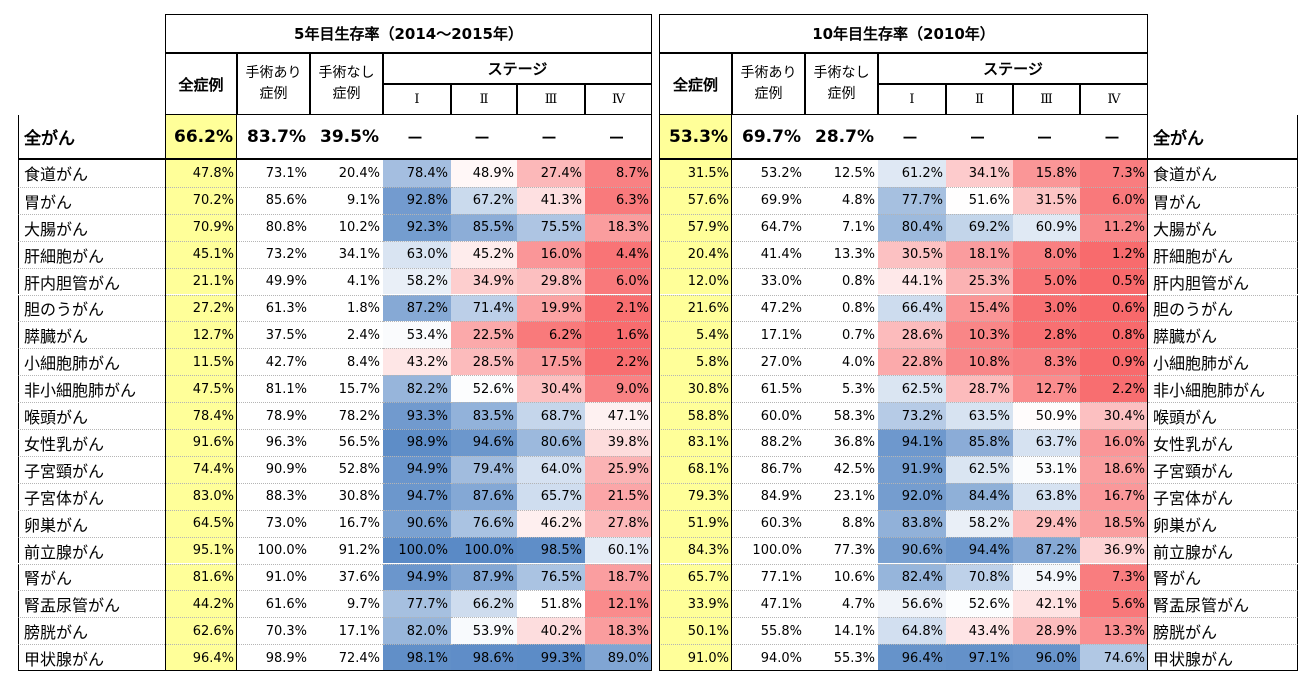  Describe the element at coordinates (768, 550) in the screenshot. I see `cell-10y: 100.0%` at that location.